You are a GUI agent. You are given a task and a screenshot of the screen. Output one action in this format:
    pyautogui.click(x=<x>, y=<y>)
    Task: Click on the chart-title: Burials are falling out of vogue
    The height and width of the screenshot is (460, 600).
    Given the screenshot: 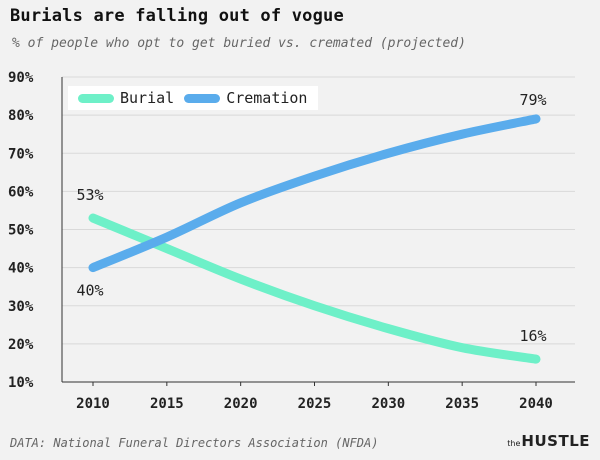 What is the action you would take?
    pyautogui.click(x=177, y=16)
    